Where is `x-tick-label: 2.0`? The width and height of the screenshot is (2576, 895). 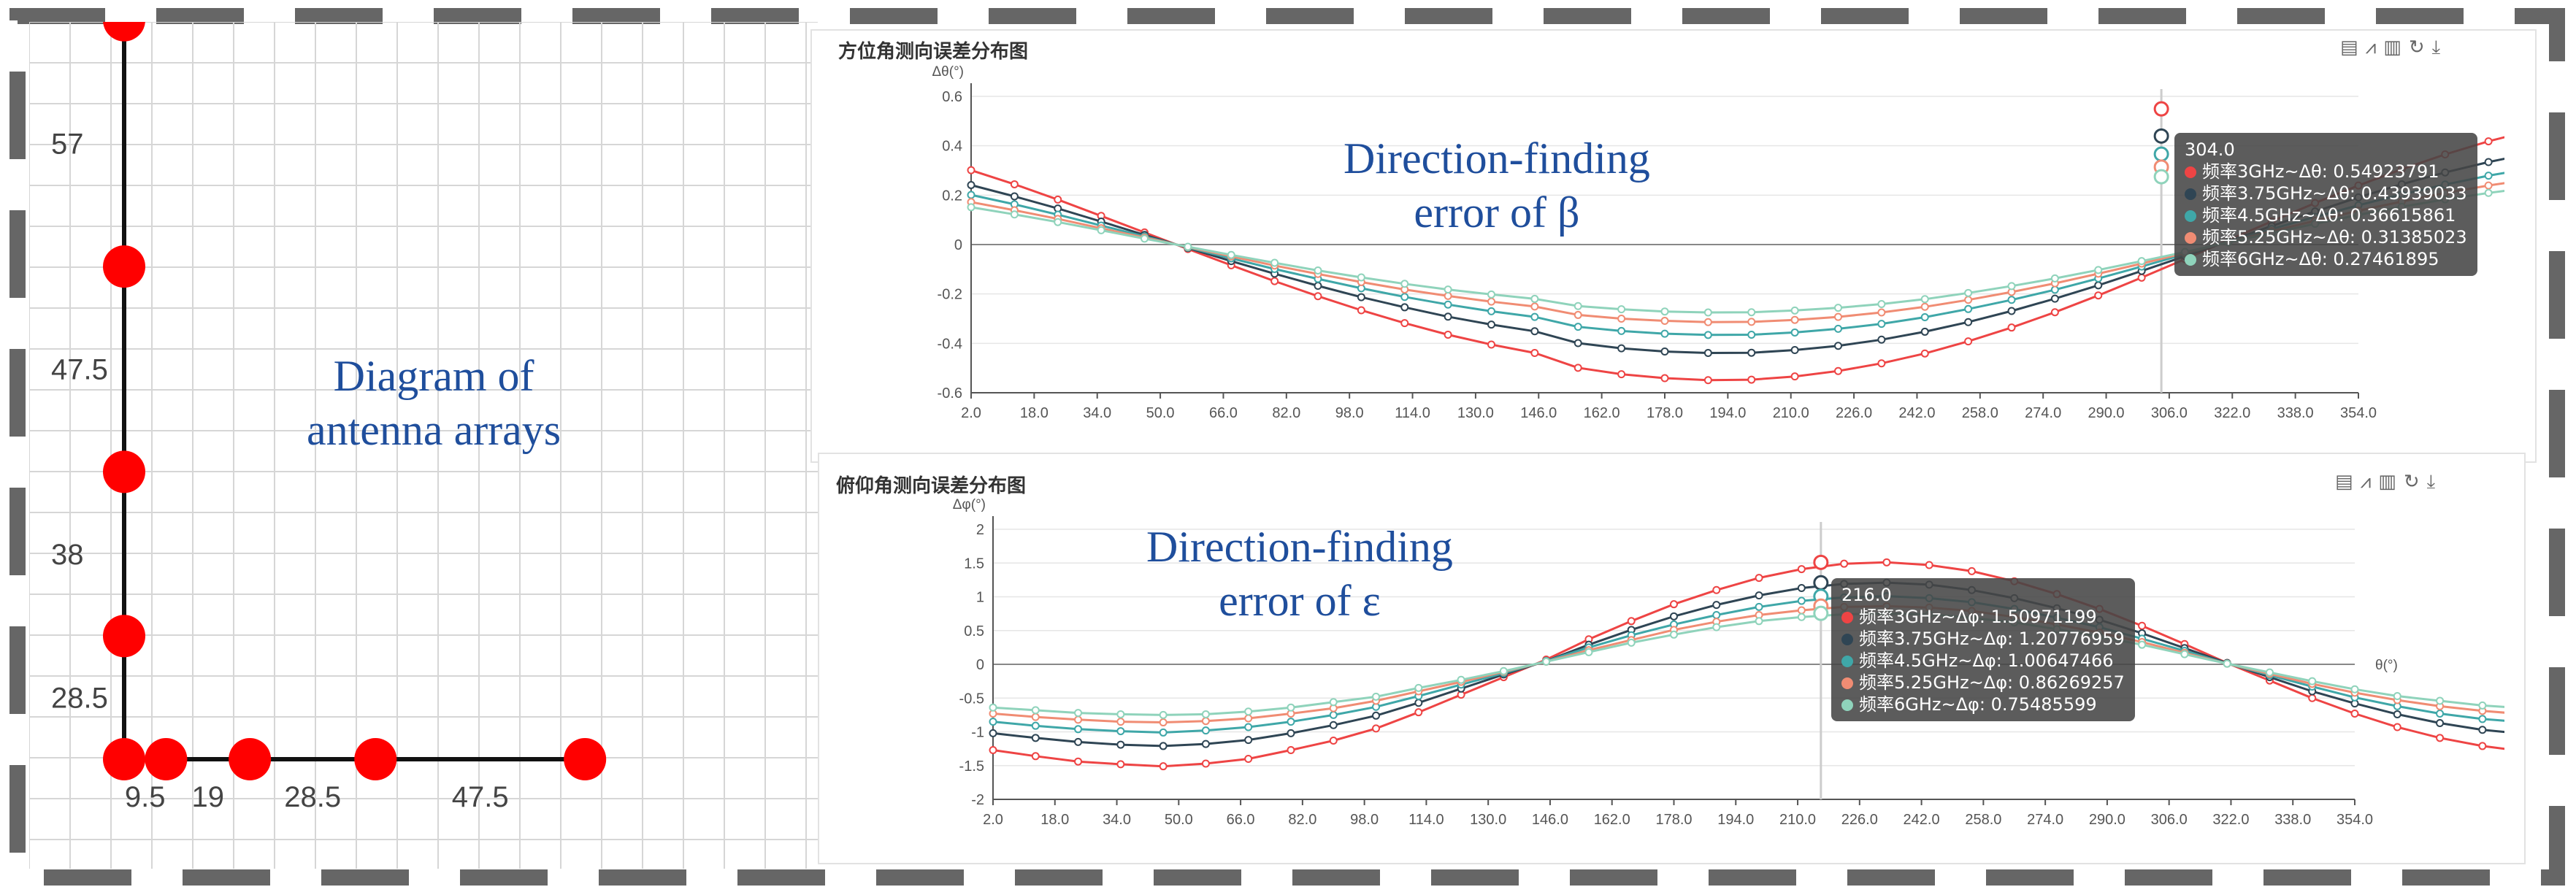 x-tick-label: 2.0 is located at coordinates (971, 413).